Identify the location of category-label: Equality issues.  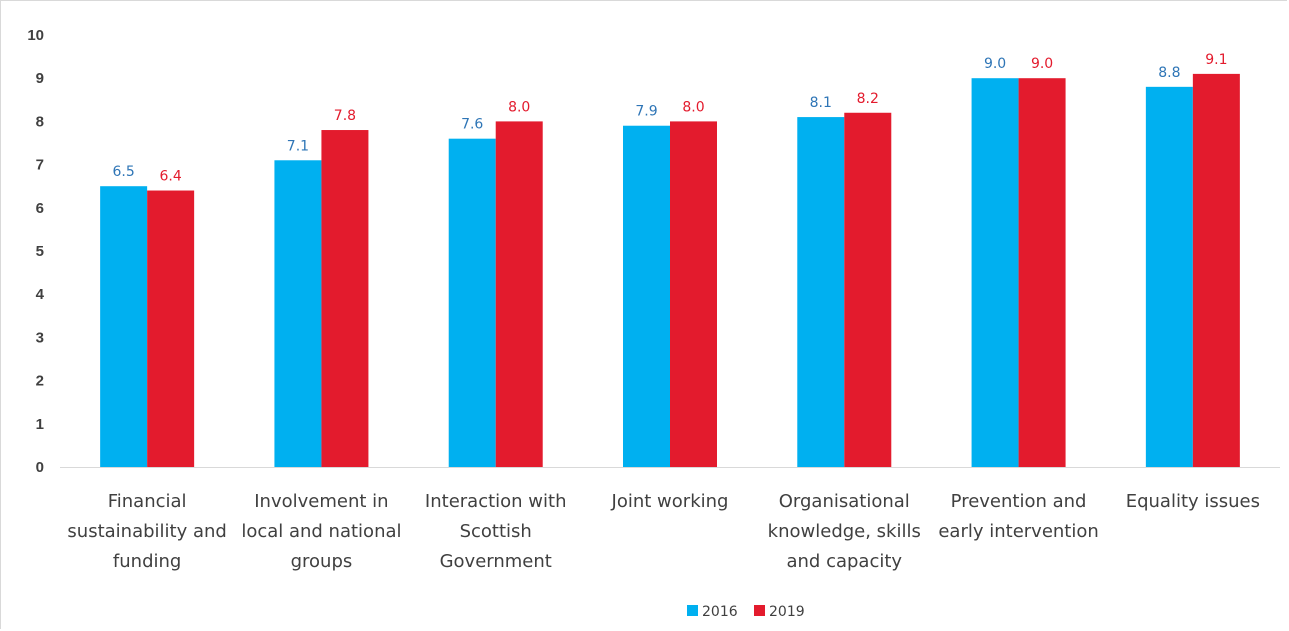
(1193, 501).